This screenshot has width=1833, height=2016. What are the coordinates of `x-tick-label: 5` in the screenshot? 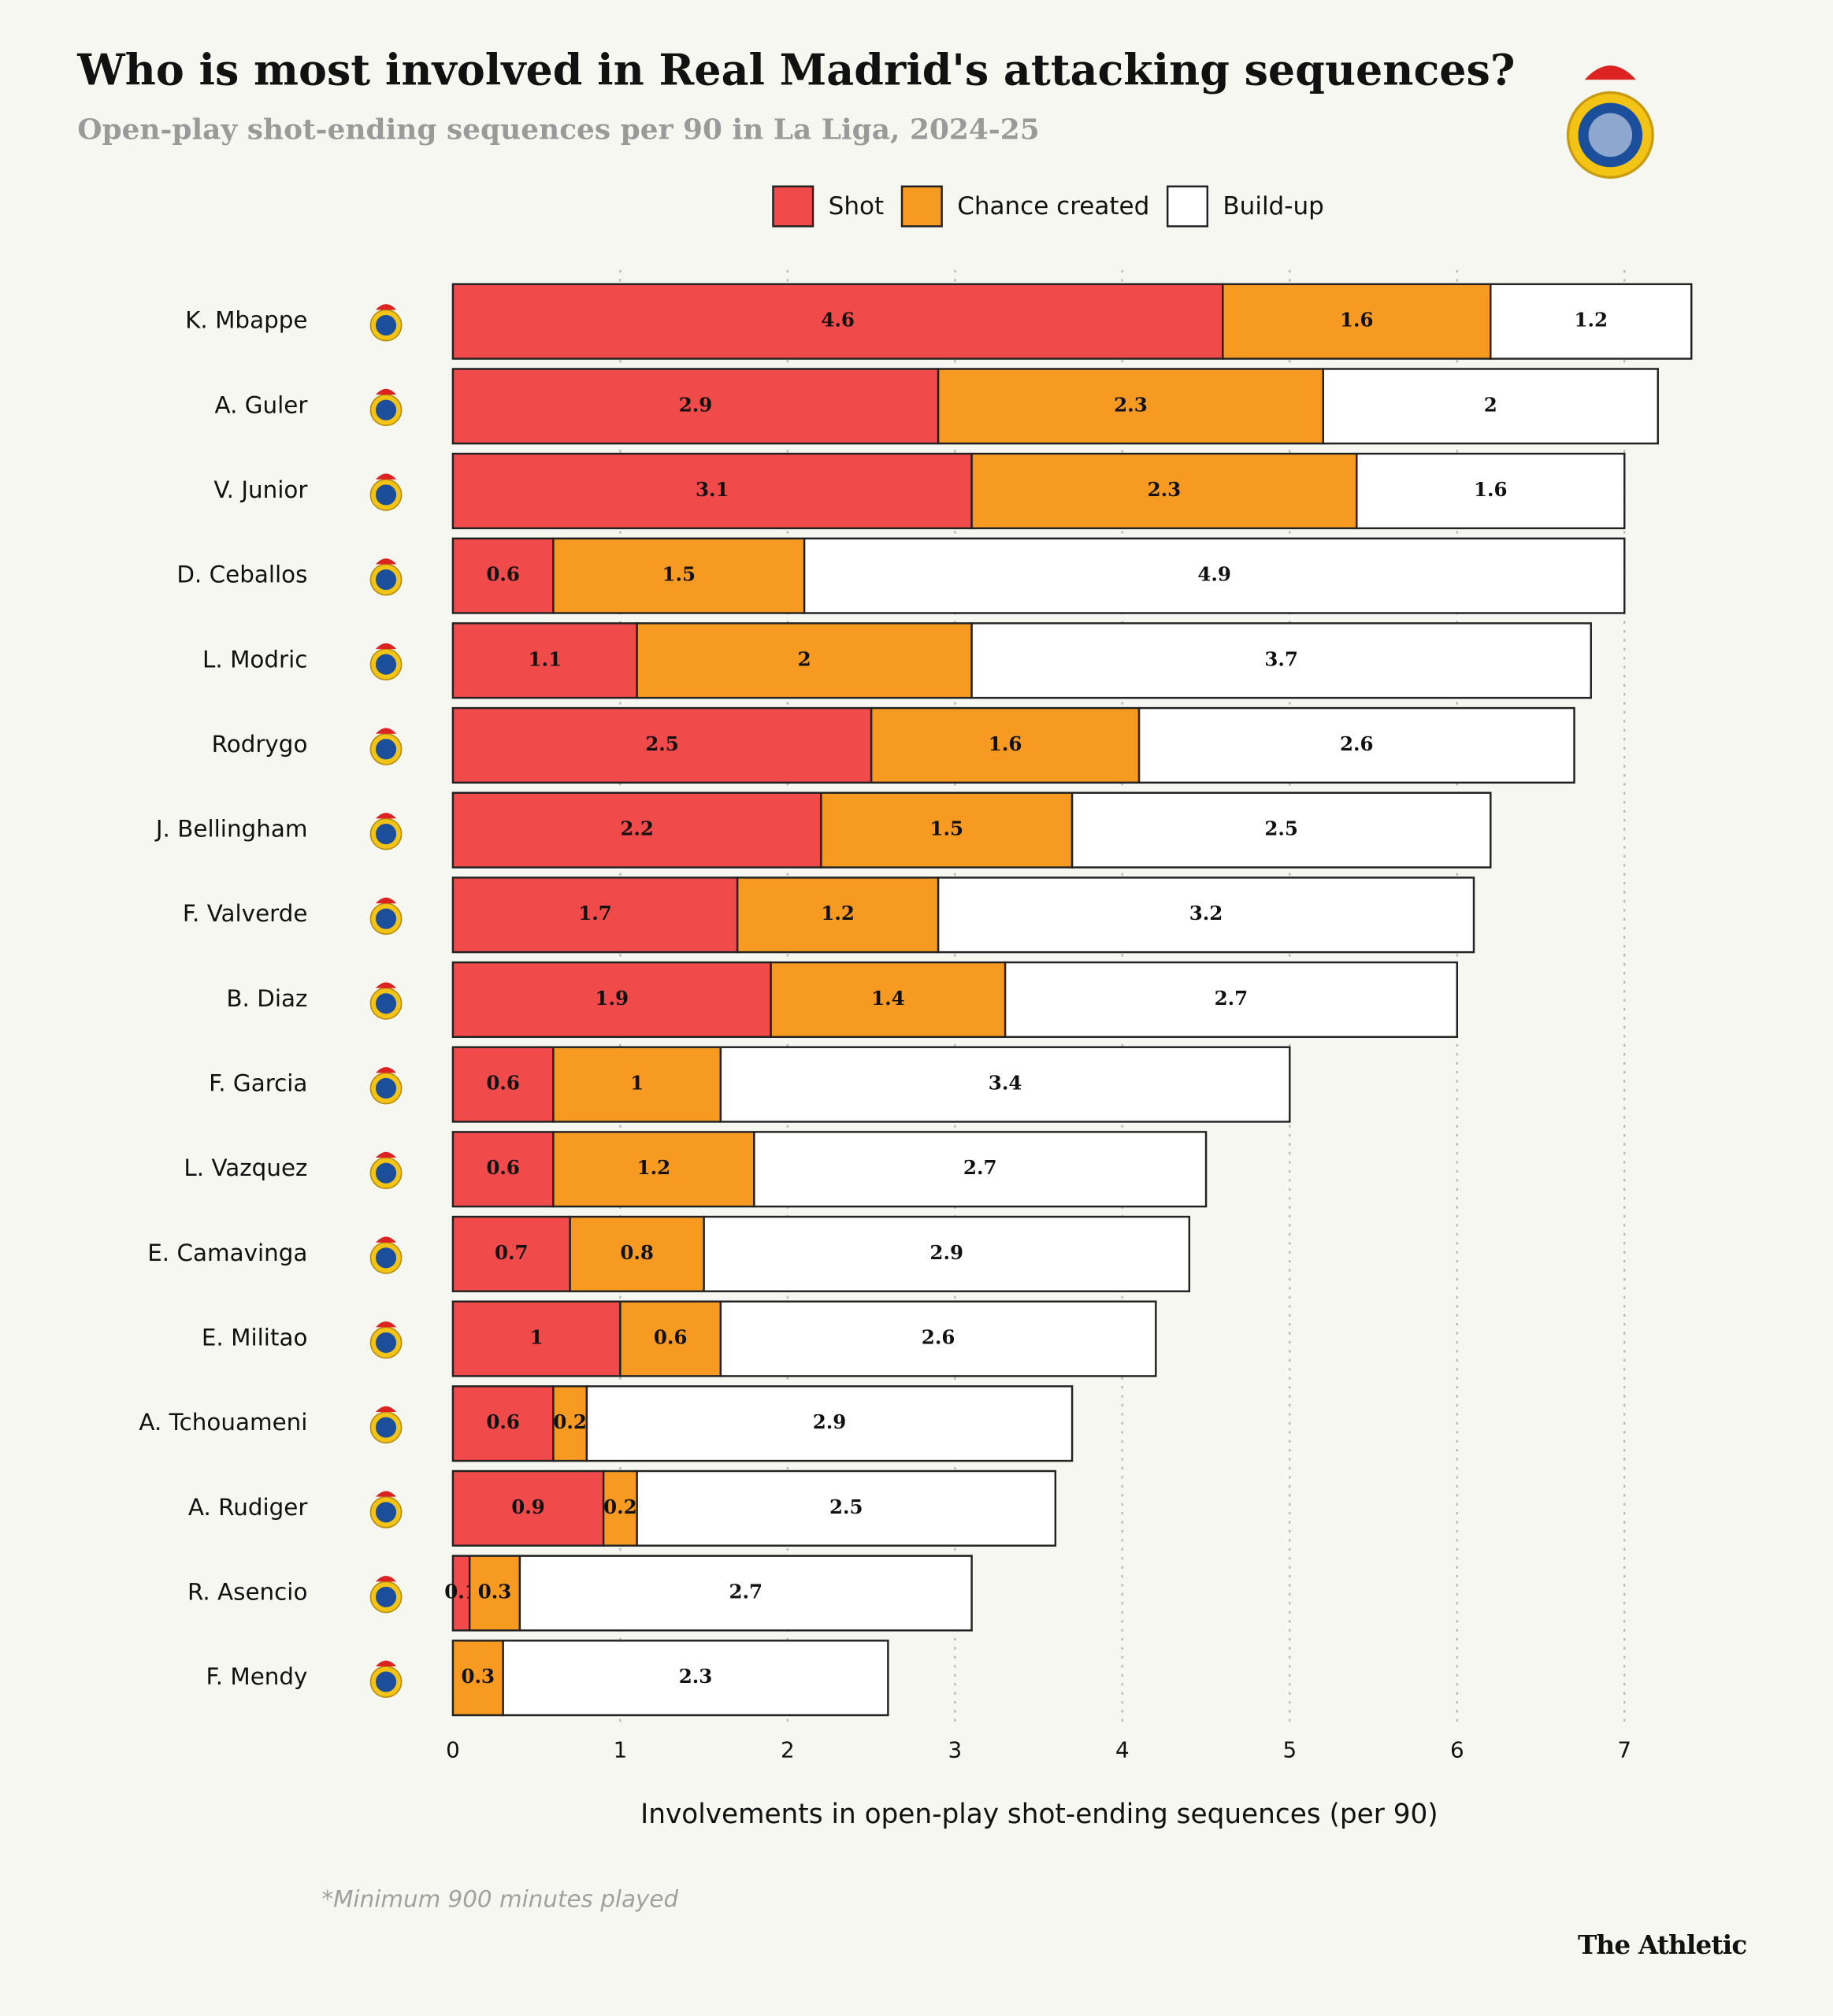 It's located at (1289, 1750).